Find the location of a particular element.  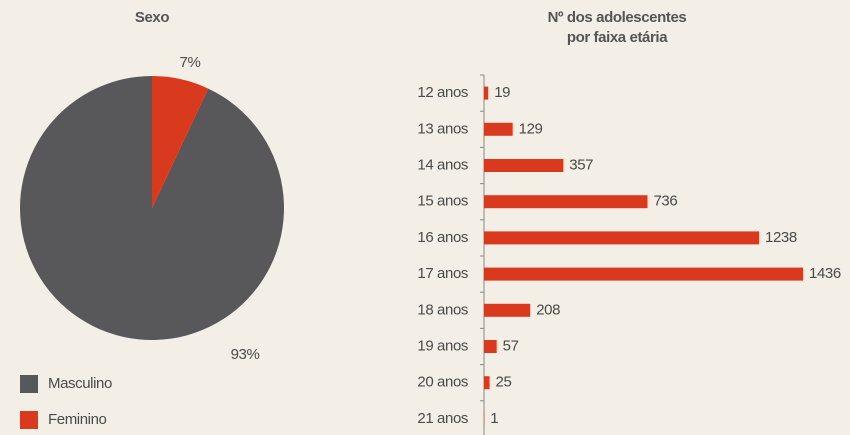

y-tick-label: 19 anos is located at coordinates (442, 345).